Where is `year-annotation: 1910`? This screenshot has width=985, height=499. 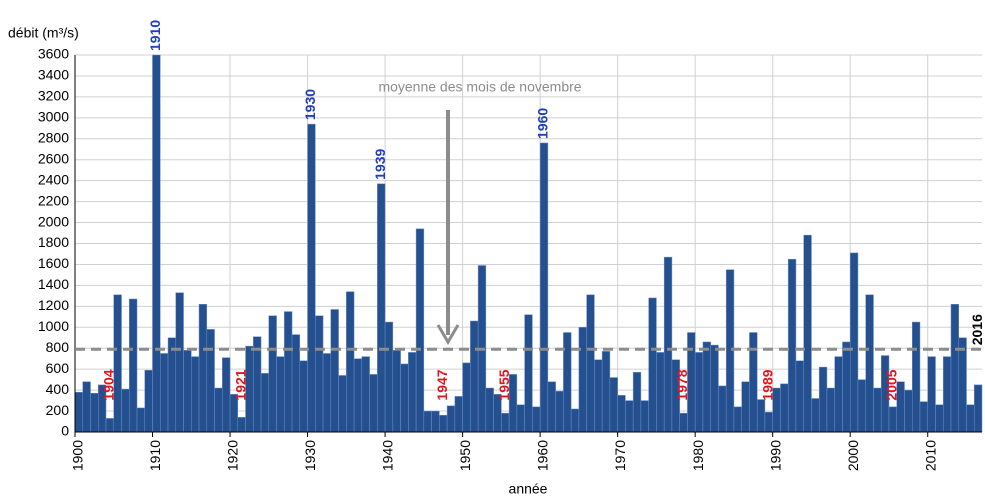 year-annotation: 1910 is located at coordinates (155, 35).